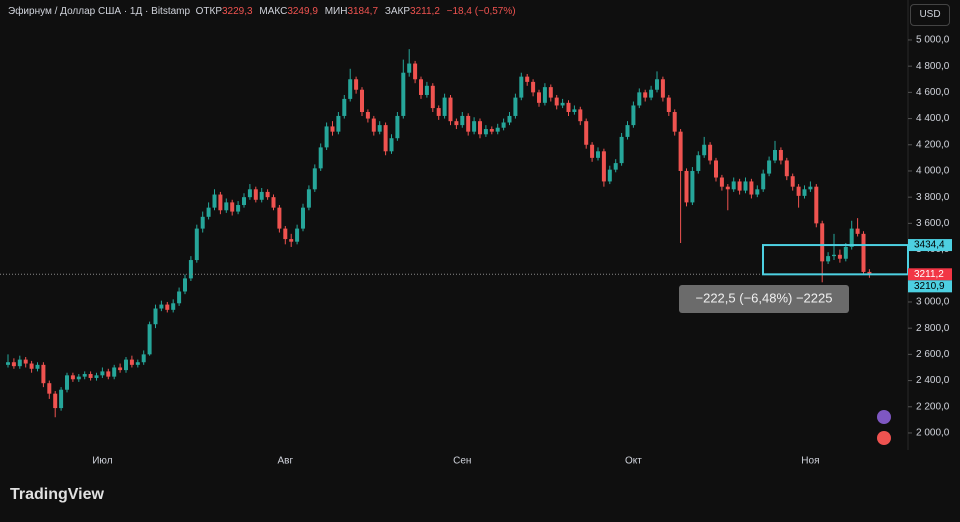 Image resolution: width=960 pixels, height=522 pixels. What do you see at coordinates (633, 461) in the screenshot?
I see `x-tick-label: Окт` at bounding box center [633, 461].